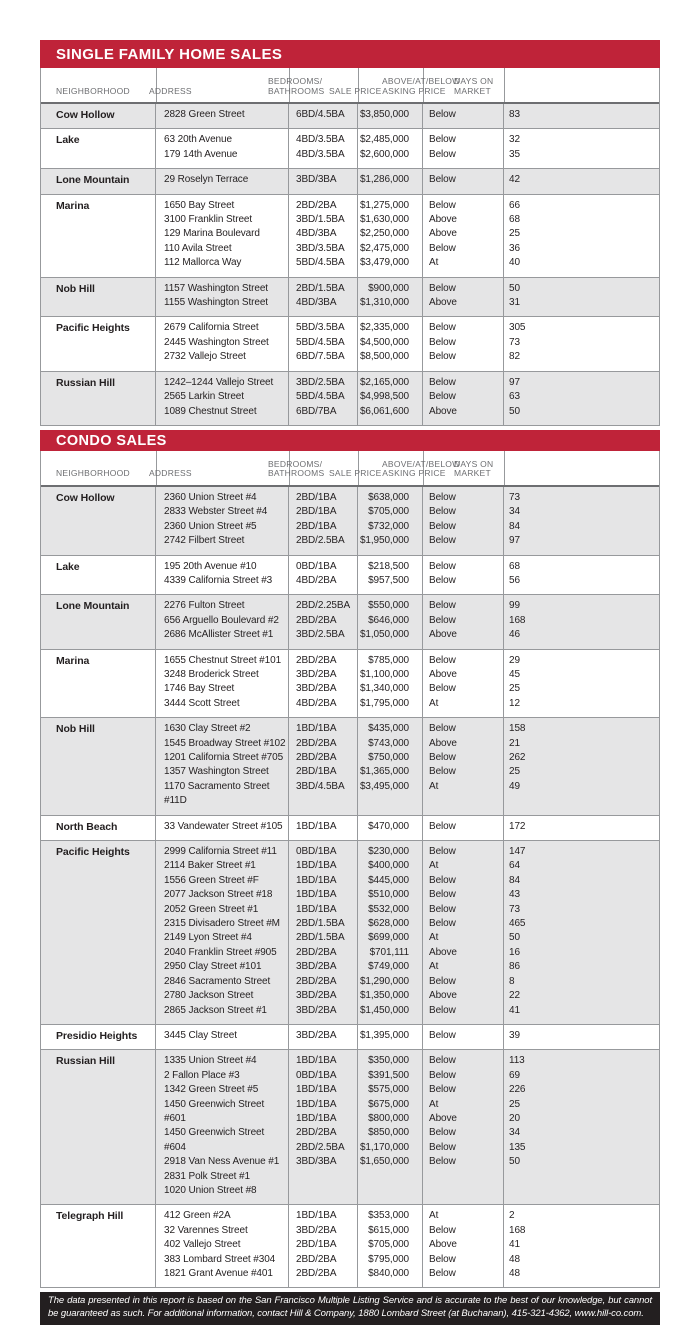  What do you see at coordinates (98, 1246) in the screenshot?
I see `neighborhood-cell: Telegraph Hill` at bounding box center [98, 1246].